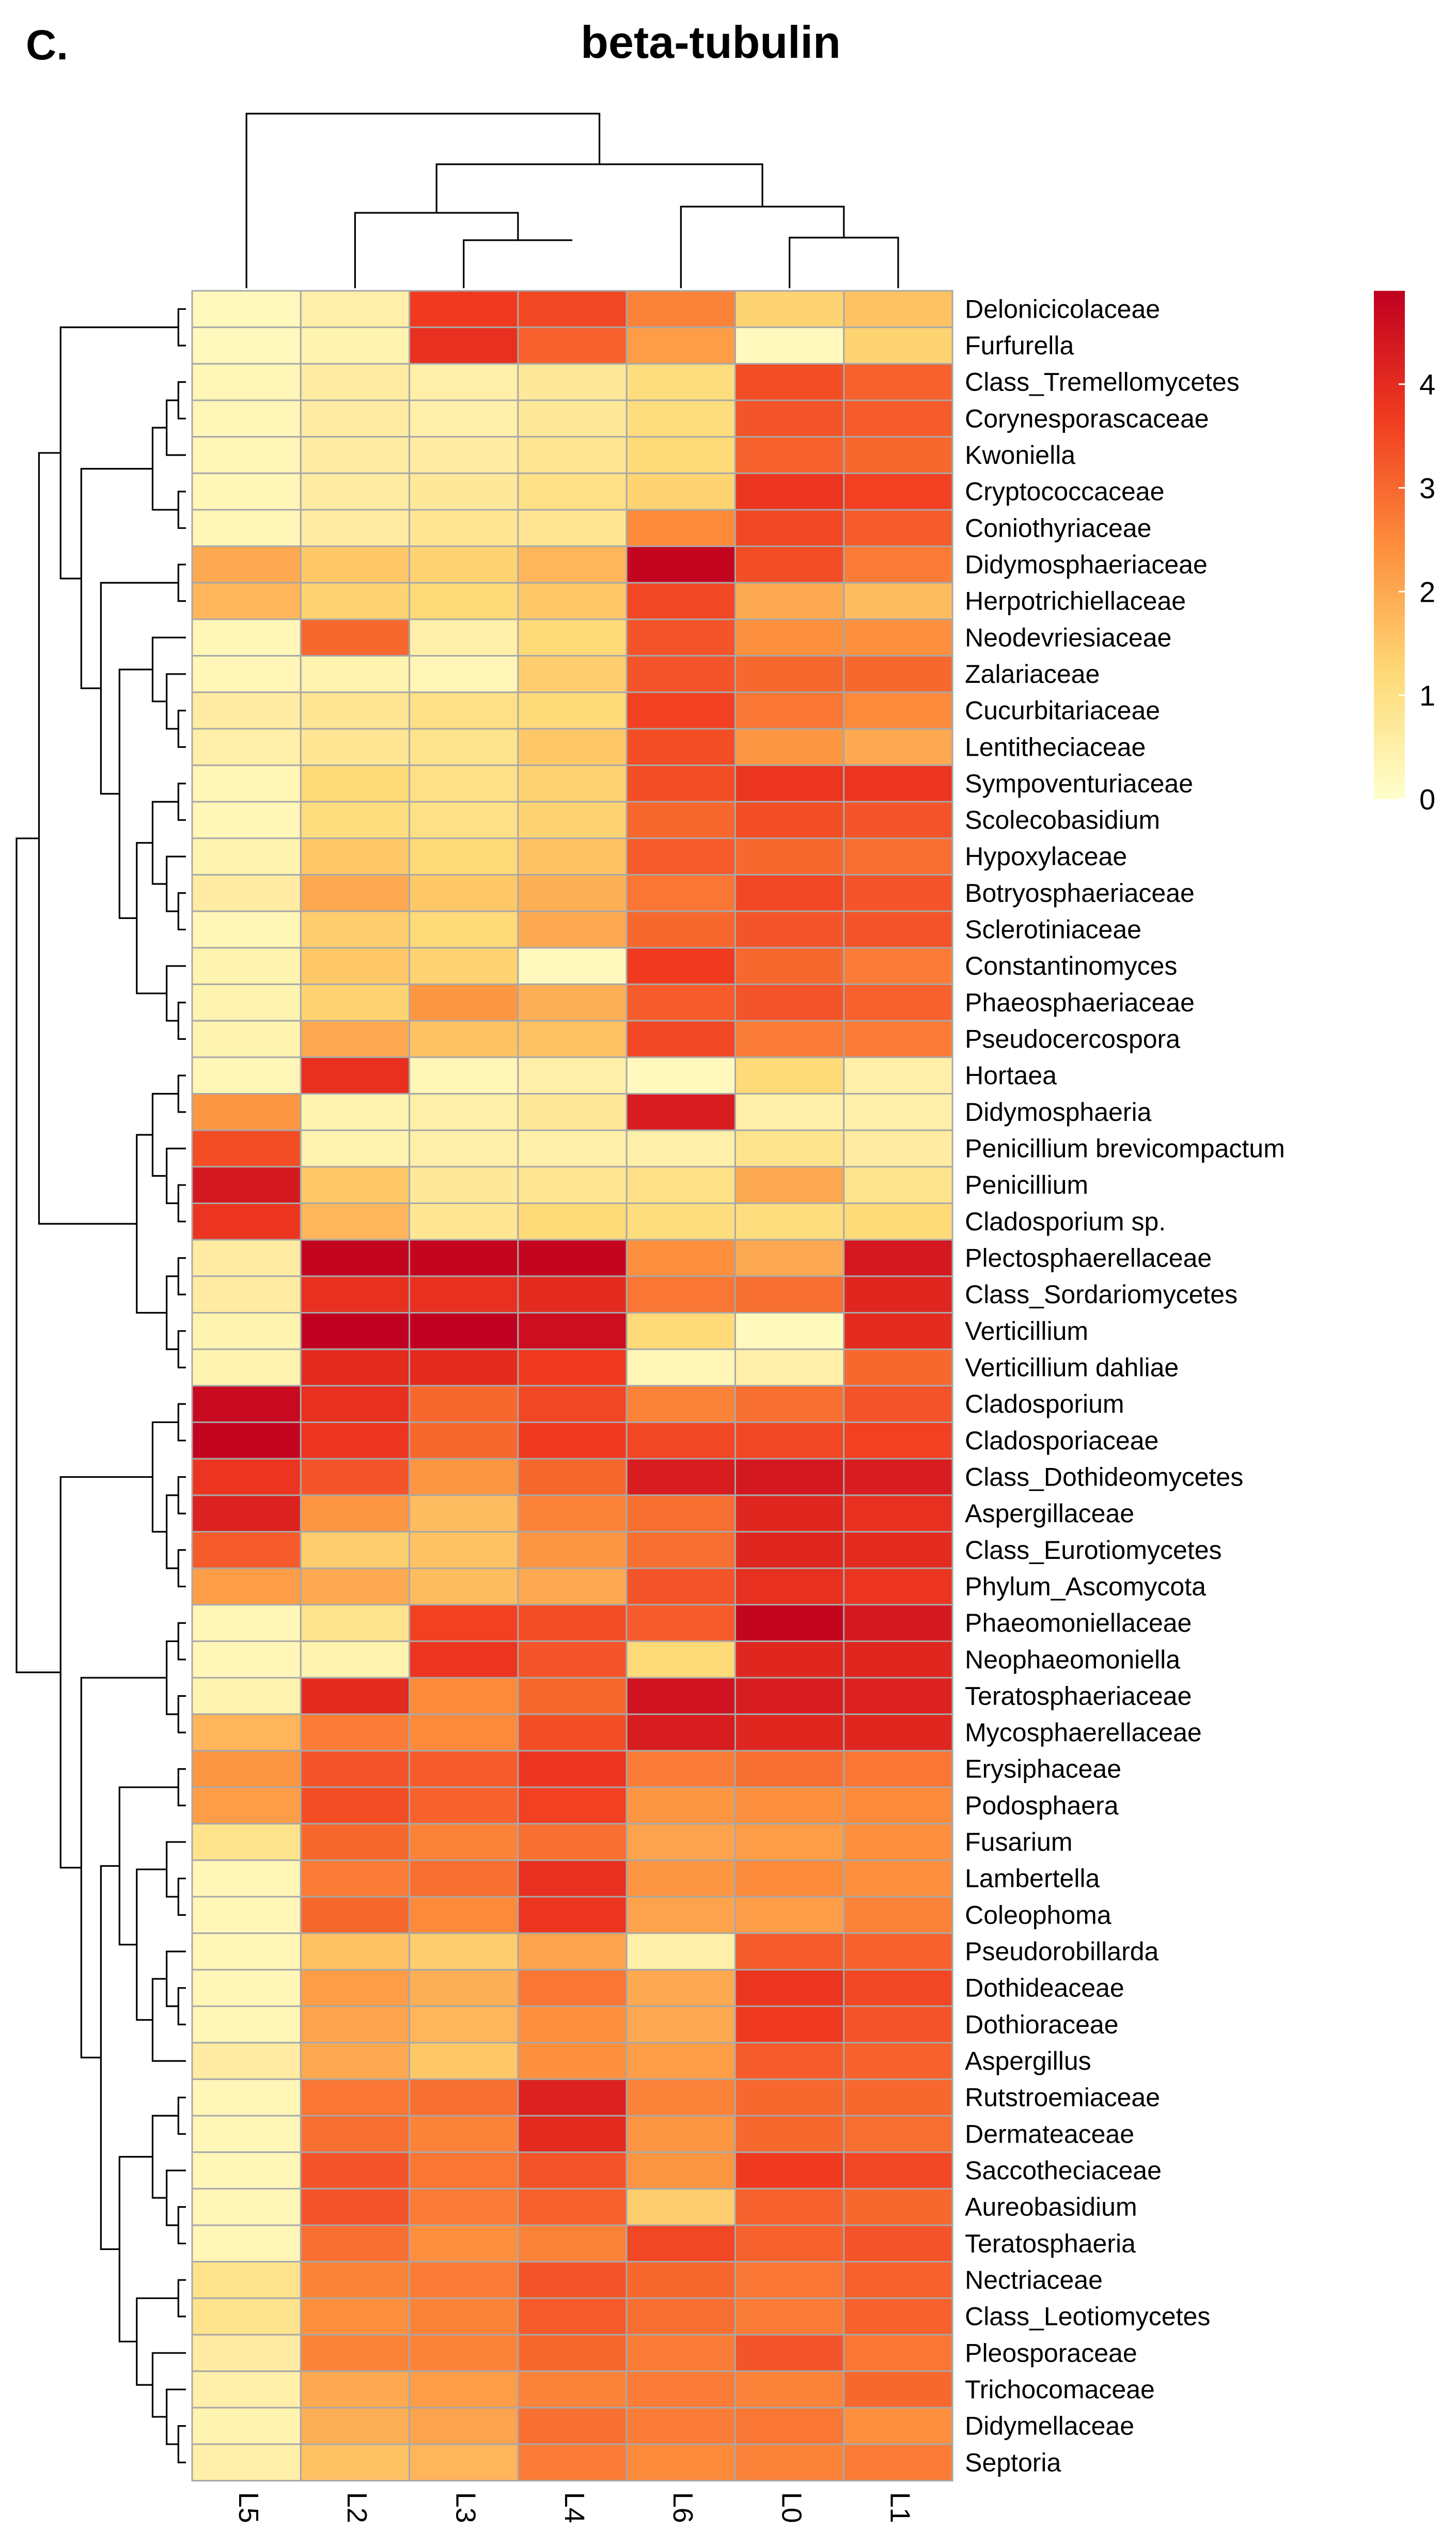 The height and width of the screenshot is (2546, 1456). What do you see at coordinates (1087, 2316) in the screenshot?
I see `row-label: Class_Leotiomycetes` at bounding box center [1087, 2316].